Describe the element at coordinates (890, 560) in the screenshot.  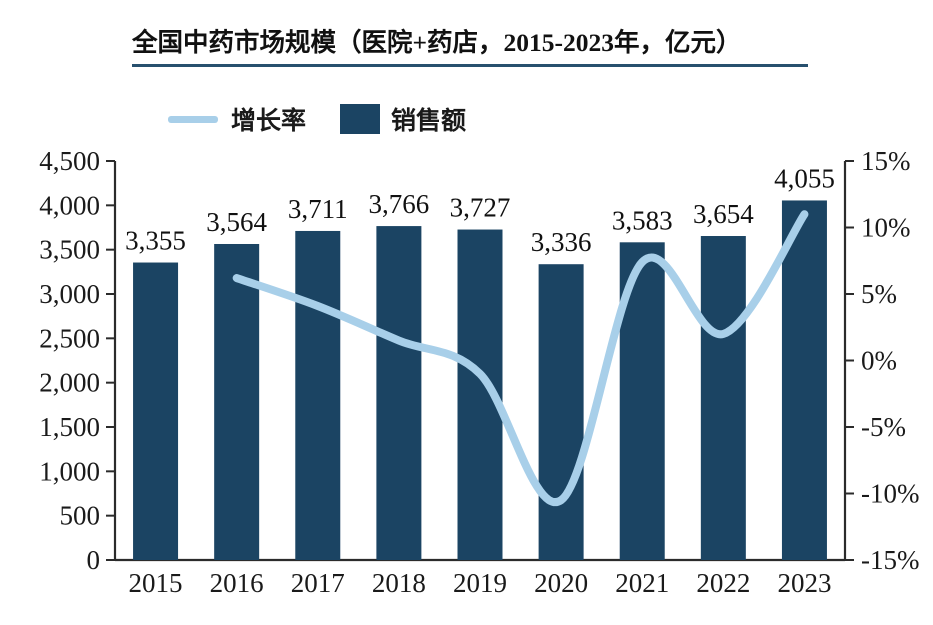
I see `right-axis-tick-label: -15%` at that location.